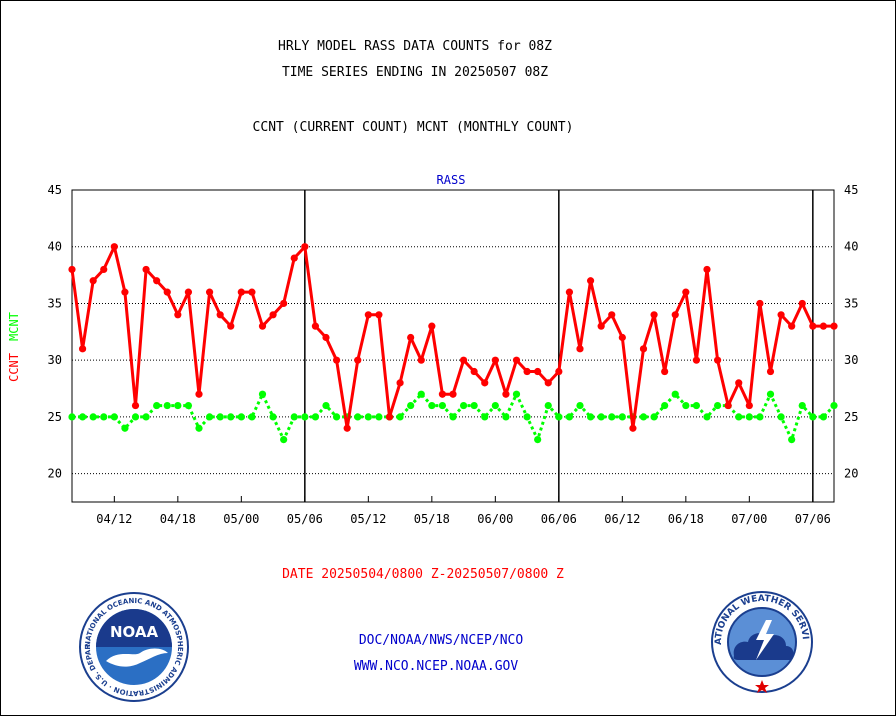  Describe the element at coordinates (55, 190) in the screenshot. I see `y-tick-label-left: 45` at that location.